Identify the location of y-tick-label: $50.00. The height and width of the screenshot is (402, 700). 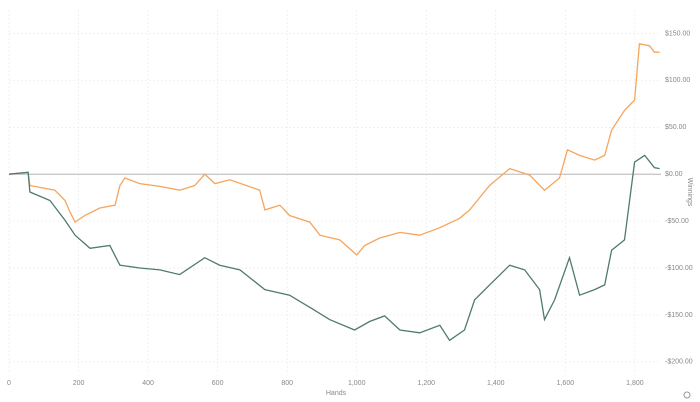
(676, 127).